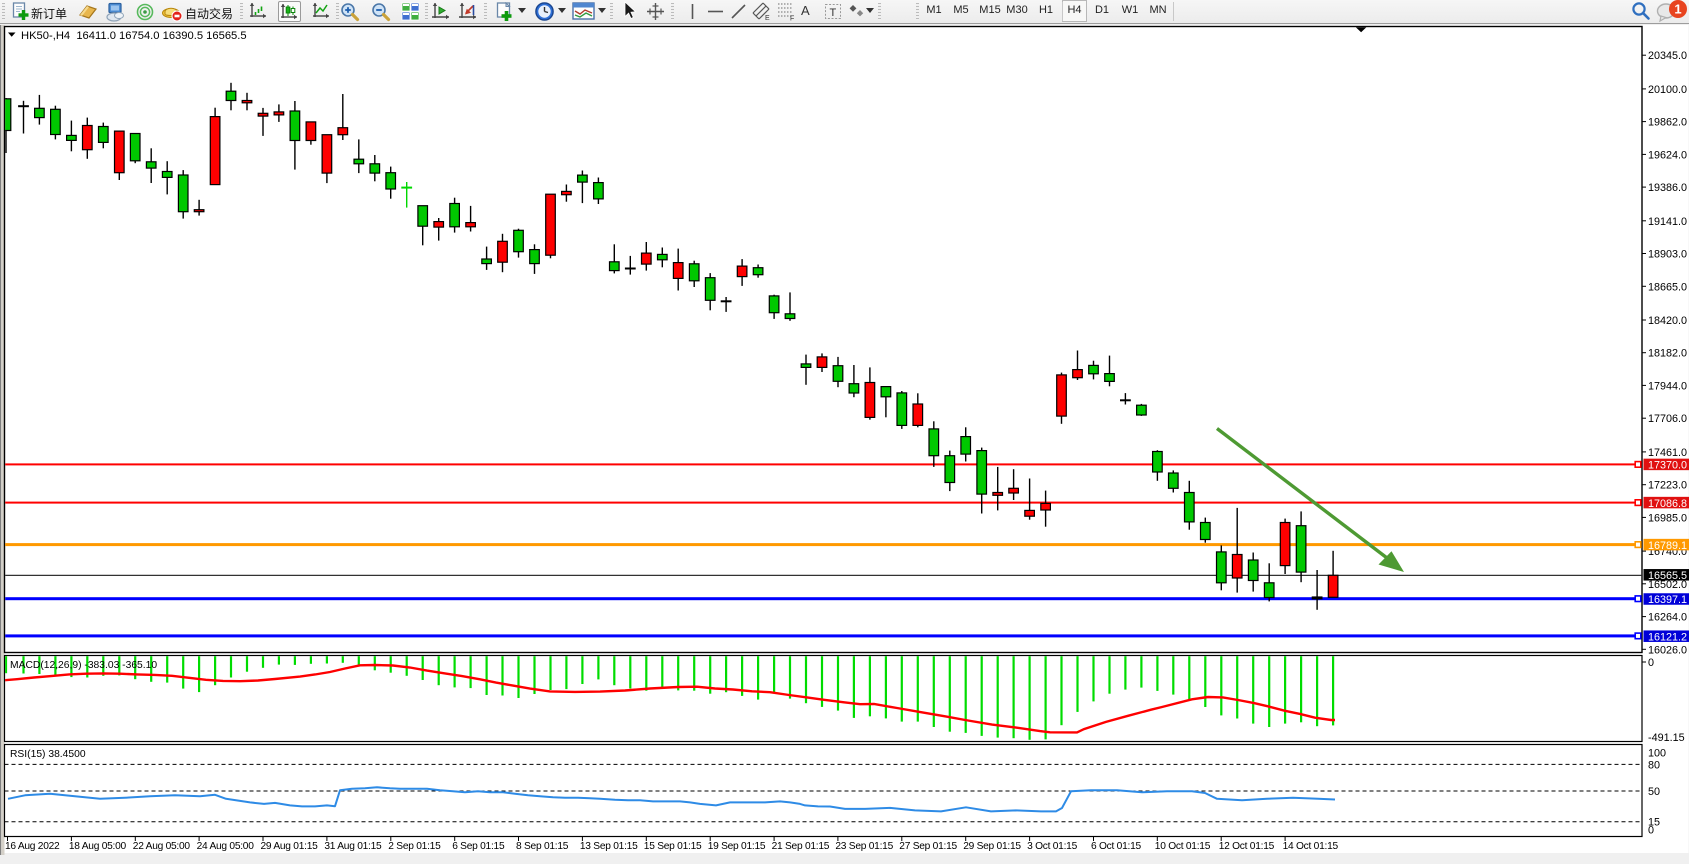 Image resolution: width=1689 pixels, height=864 pixels. What do you see at coordinates (1666, 738) in the screenshot?
I see `svg-text: -491.15` at bounding box center [1666, 738].